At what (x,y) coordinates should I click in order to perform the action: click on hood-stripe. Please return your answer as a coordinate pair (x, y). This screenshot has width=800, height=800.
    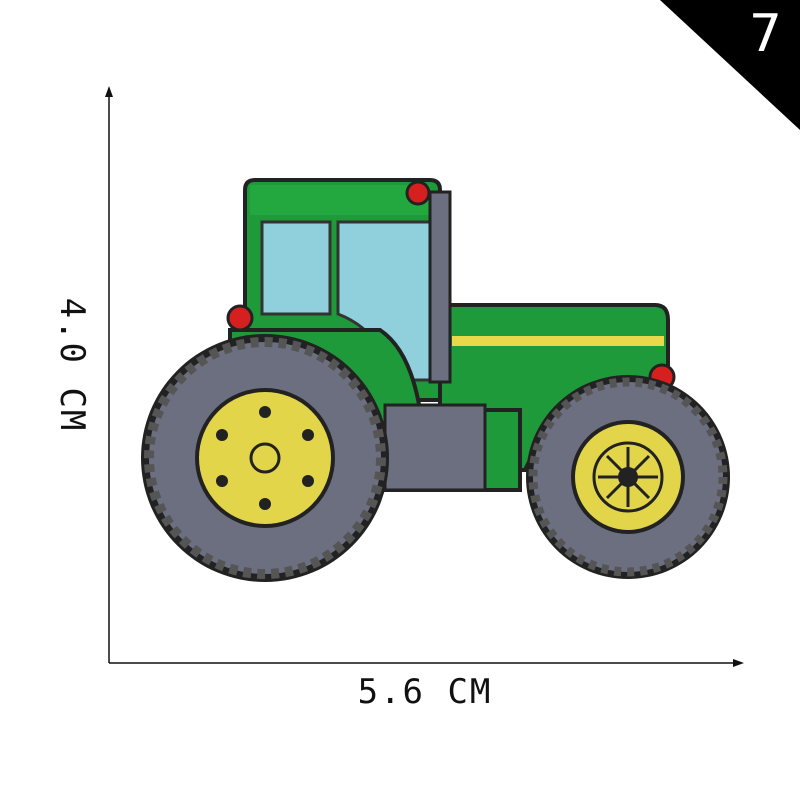
    Looking at the image, I should click on (558, 341).